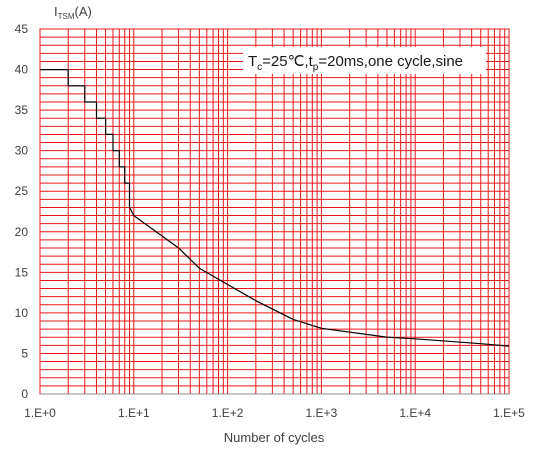  What do you see at coordinates (22, 151) in the screenshot?
I see `y-tick-label: 30` at bounding box center [22, 151].